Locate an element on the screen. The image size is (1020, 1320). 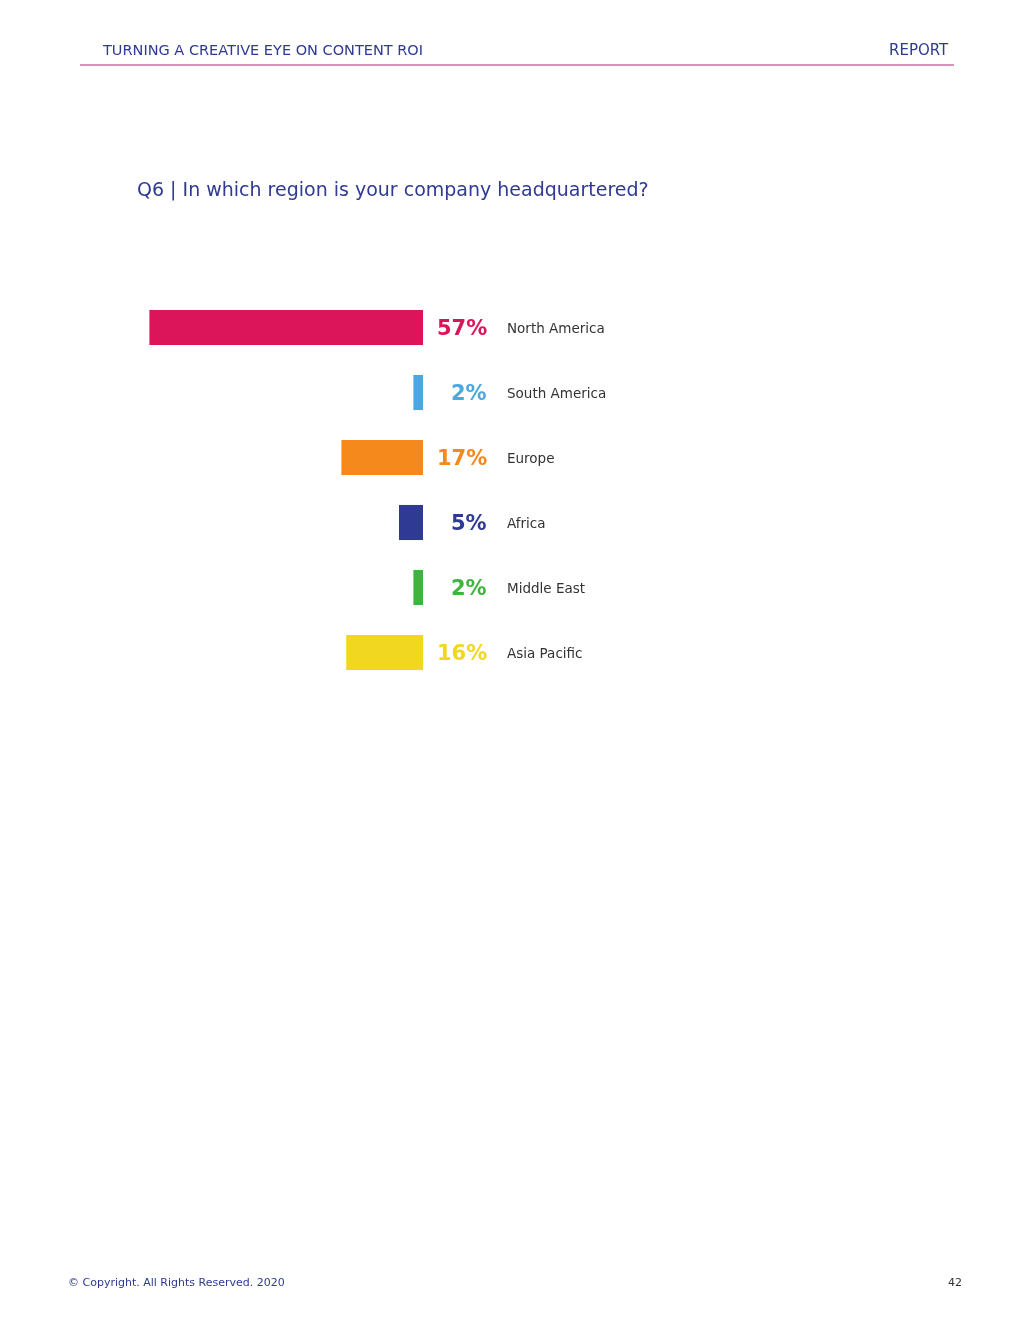
data-label: 16% is located at coordinates (462, 653).